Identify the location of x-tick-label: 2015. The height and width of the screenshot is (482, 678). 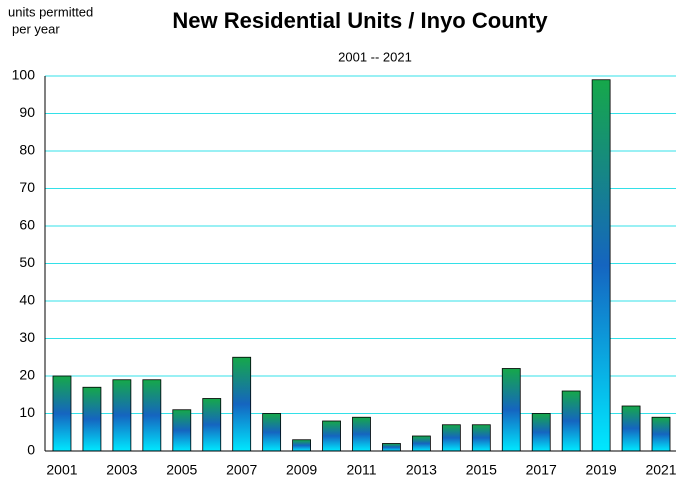
(481, 470).